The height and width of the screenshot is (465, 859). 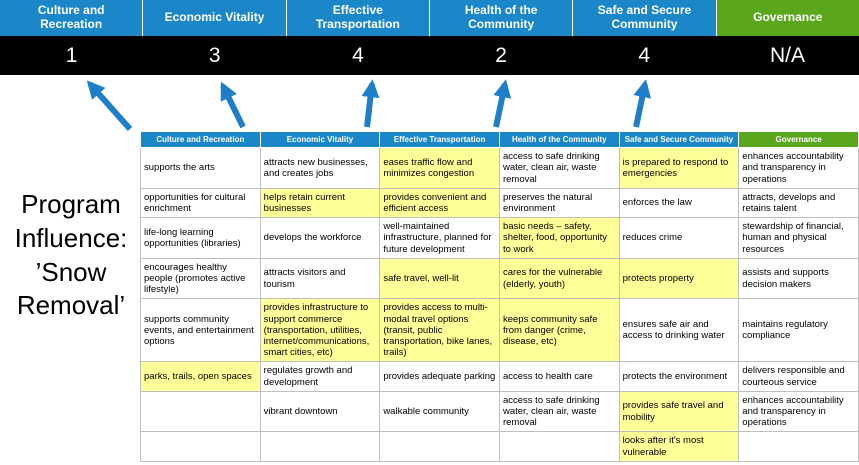 I want to click on score-culture-and-recreation: 1, so click(x=71, y=55).